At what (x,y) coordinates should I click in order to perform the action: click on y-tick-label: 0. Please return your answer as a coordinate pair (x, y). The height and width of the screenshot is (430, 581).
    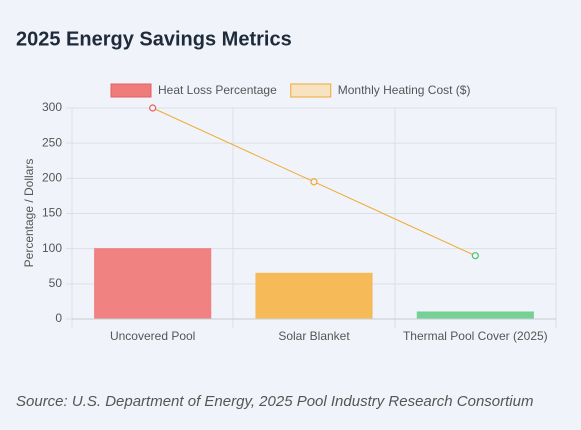
    Looking at the image, I should click on (58, 318).